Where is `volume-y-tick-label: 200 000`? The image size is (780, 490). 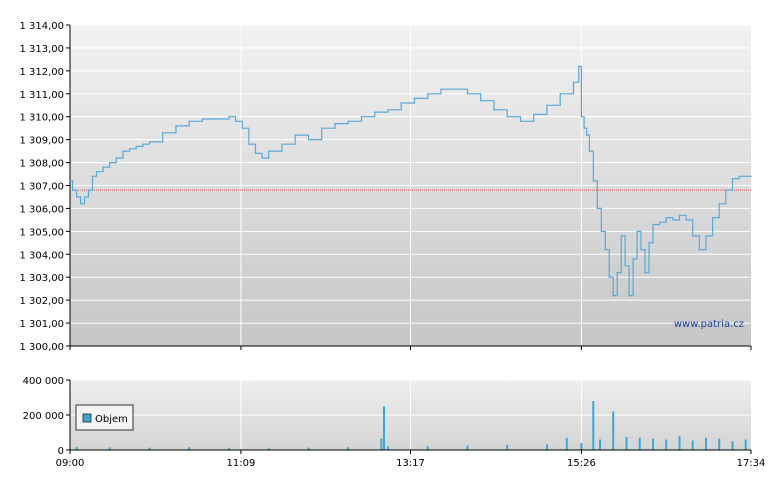 volume-y-tick-label: 200 000 is located at coordinates (43, 416).